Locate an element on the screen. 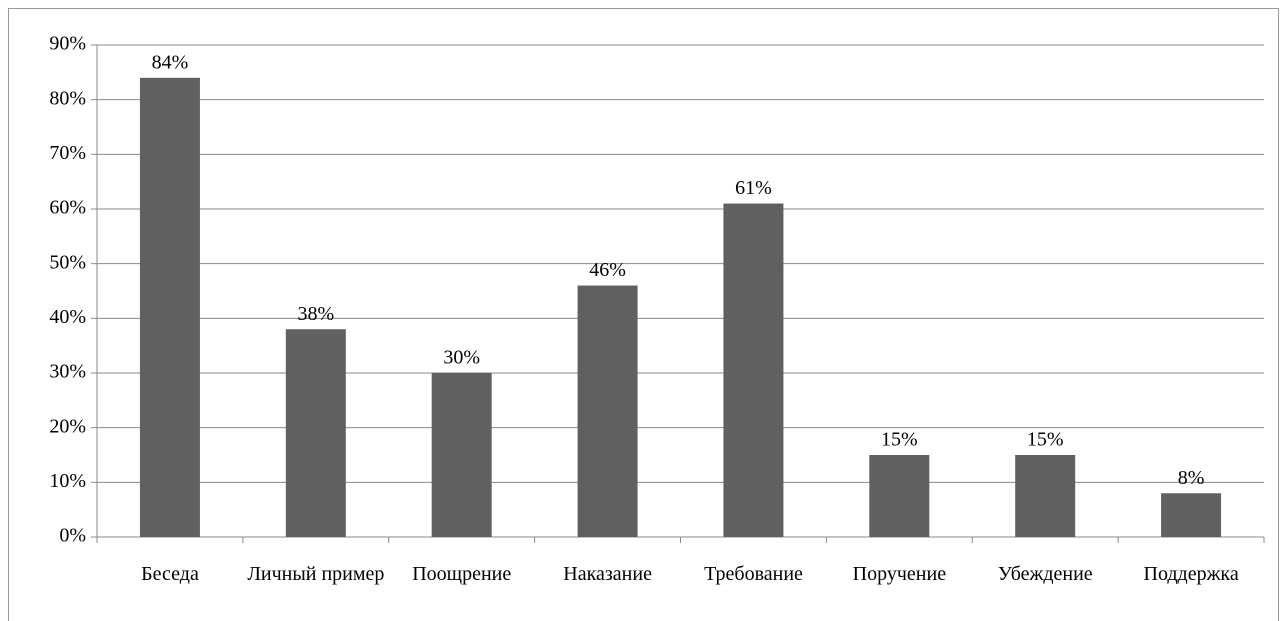 The width and height of the screenshot is (1280, 621). y-tick-label: 10% is located at coordinates (67, 481).